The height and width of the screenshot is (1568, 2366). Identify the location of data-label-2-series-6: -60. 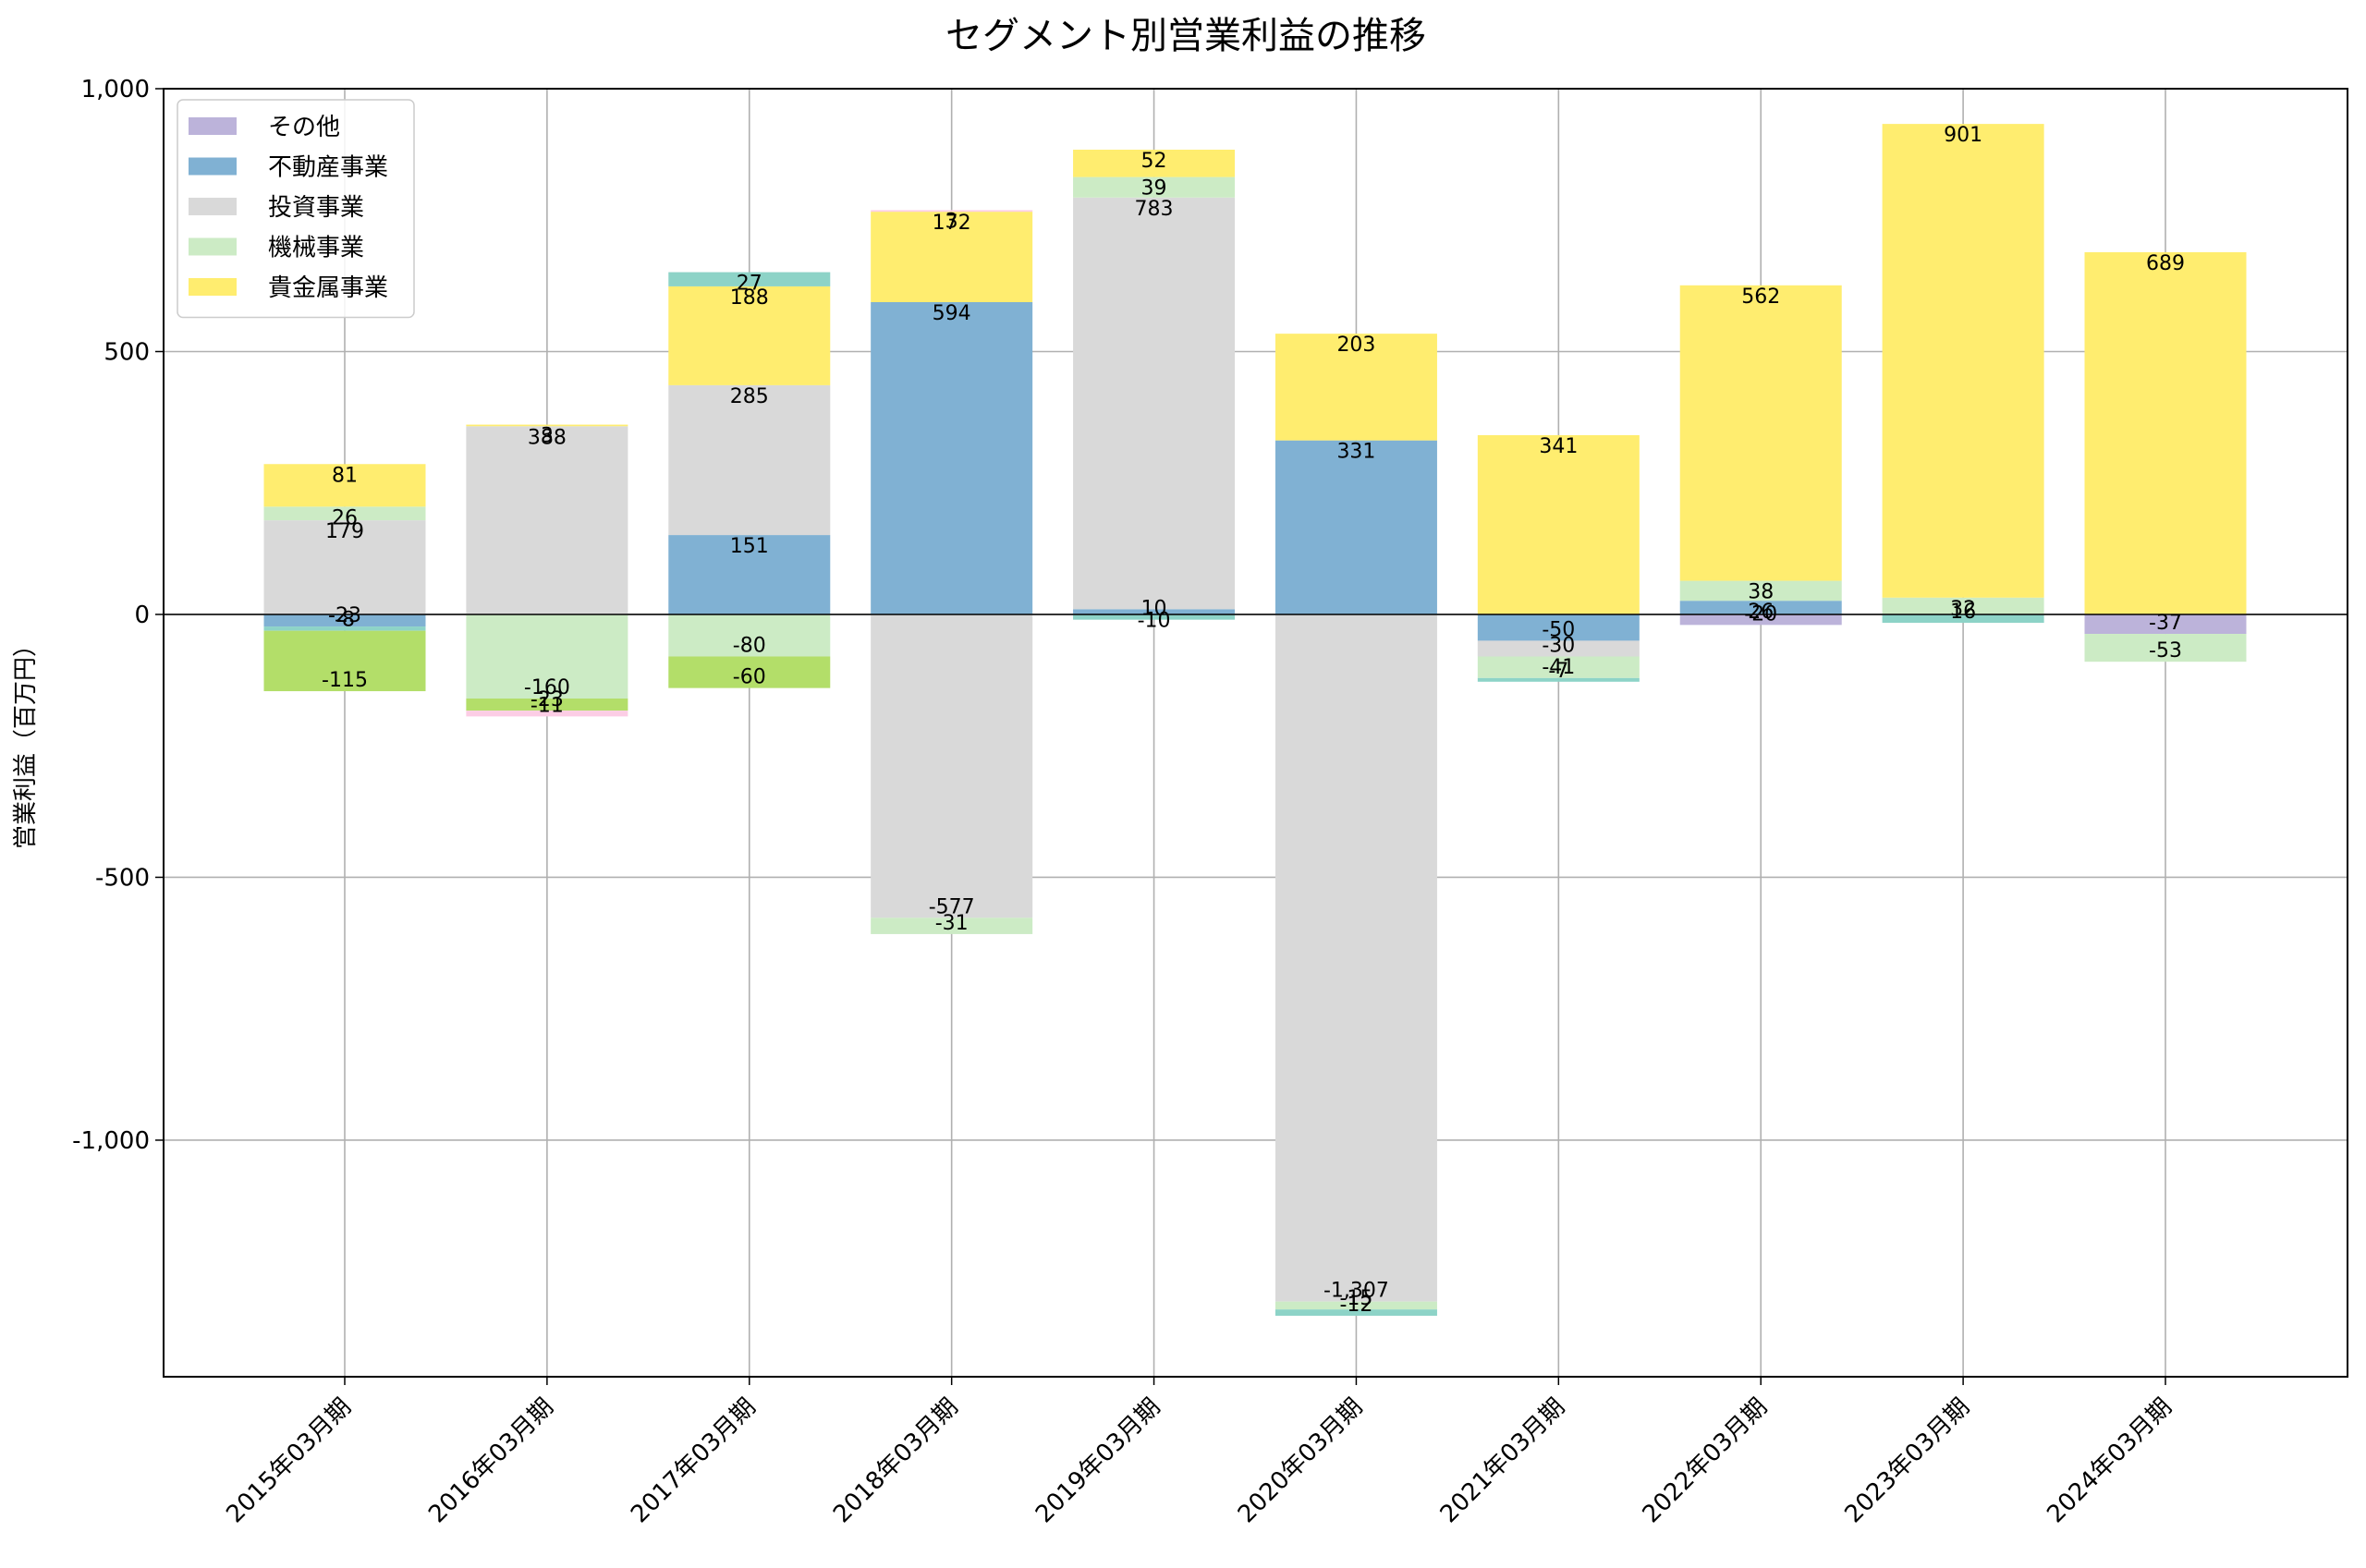
(750, 677).